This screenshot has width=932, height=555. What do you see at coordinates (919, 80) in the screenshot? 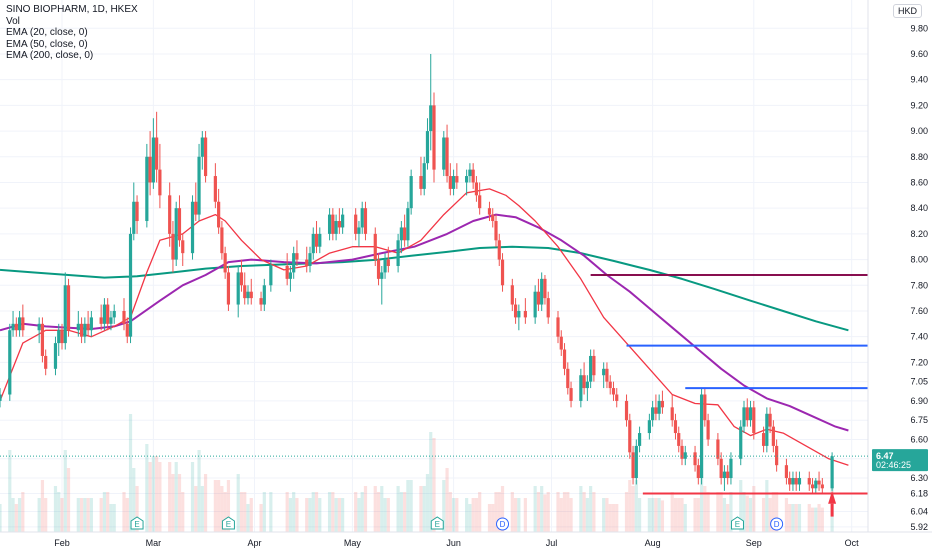
I see `price-tick-label: 9.40` at bounding box center [919, 80].